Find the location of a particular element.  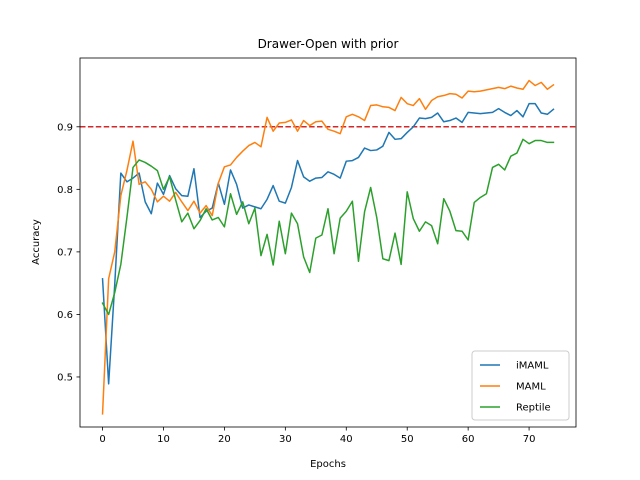

y-tick-label: 0.9 is located at coordinates (65, 127).